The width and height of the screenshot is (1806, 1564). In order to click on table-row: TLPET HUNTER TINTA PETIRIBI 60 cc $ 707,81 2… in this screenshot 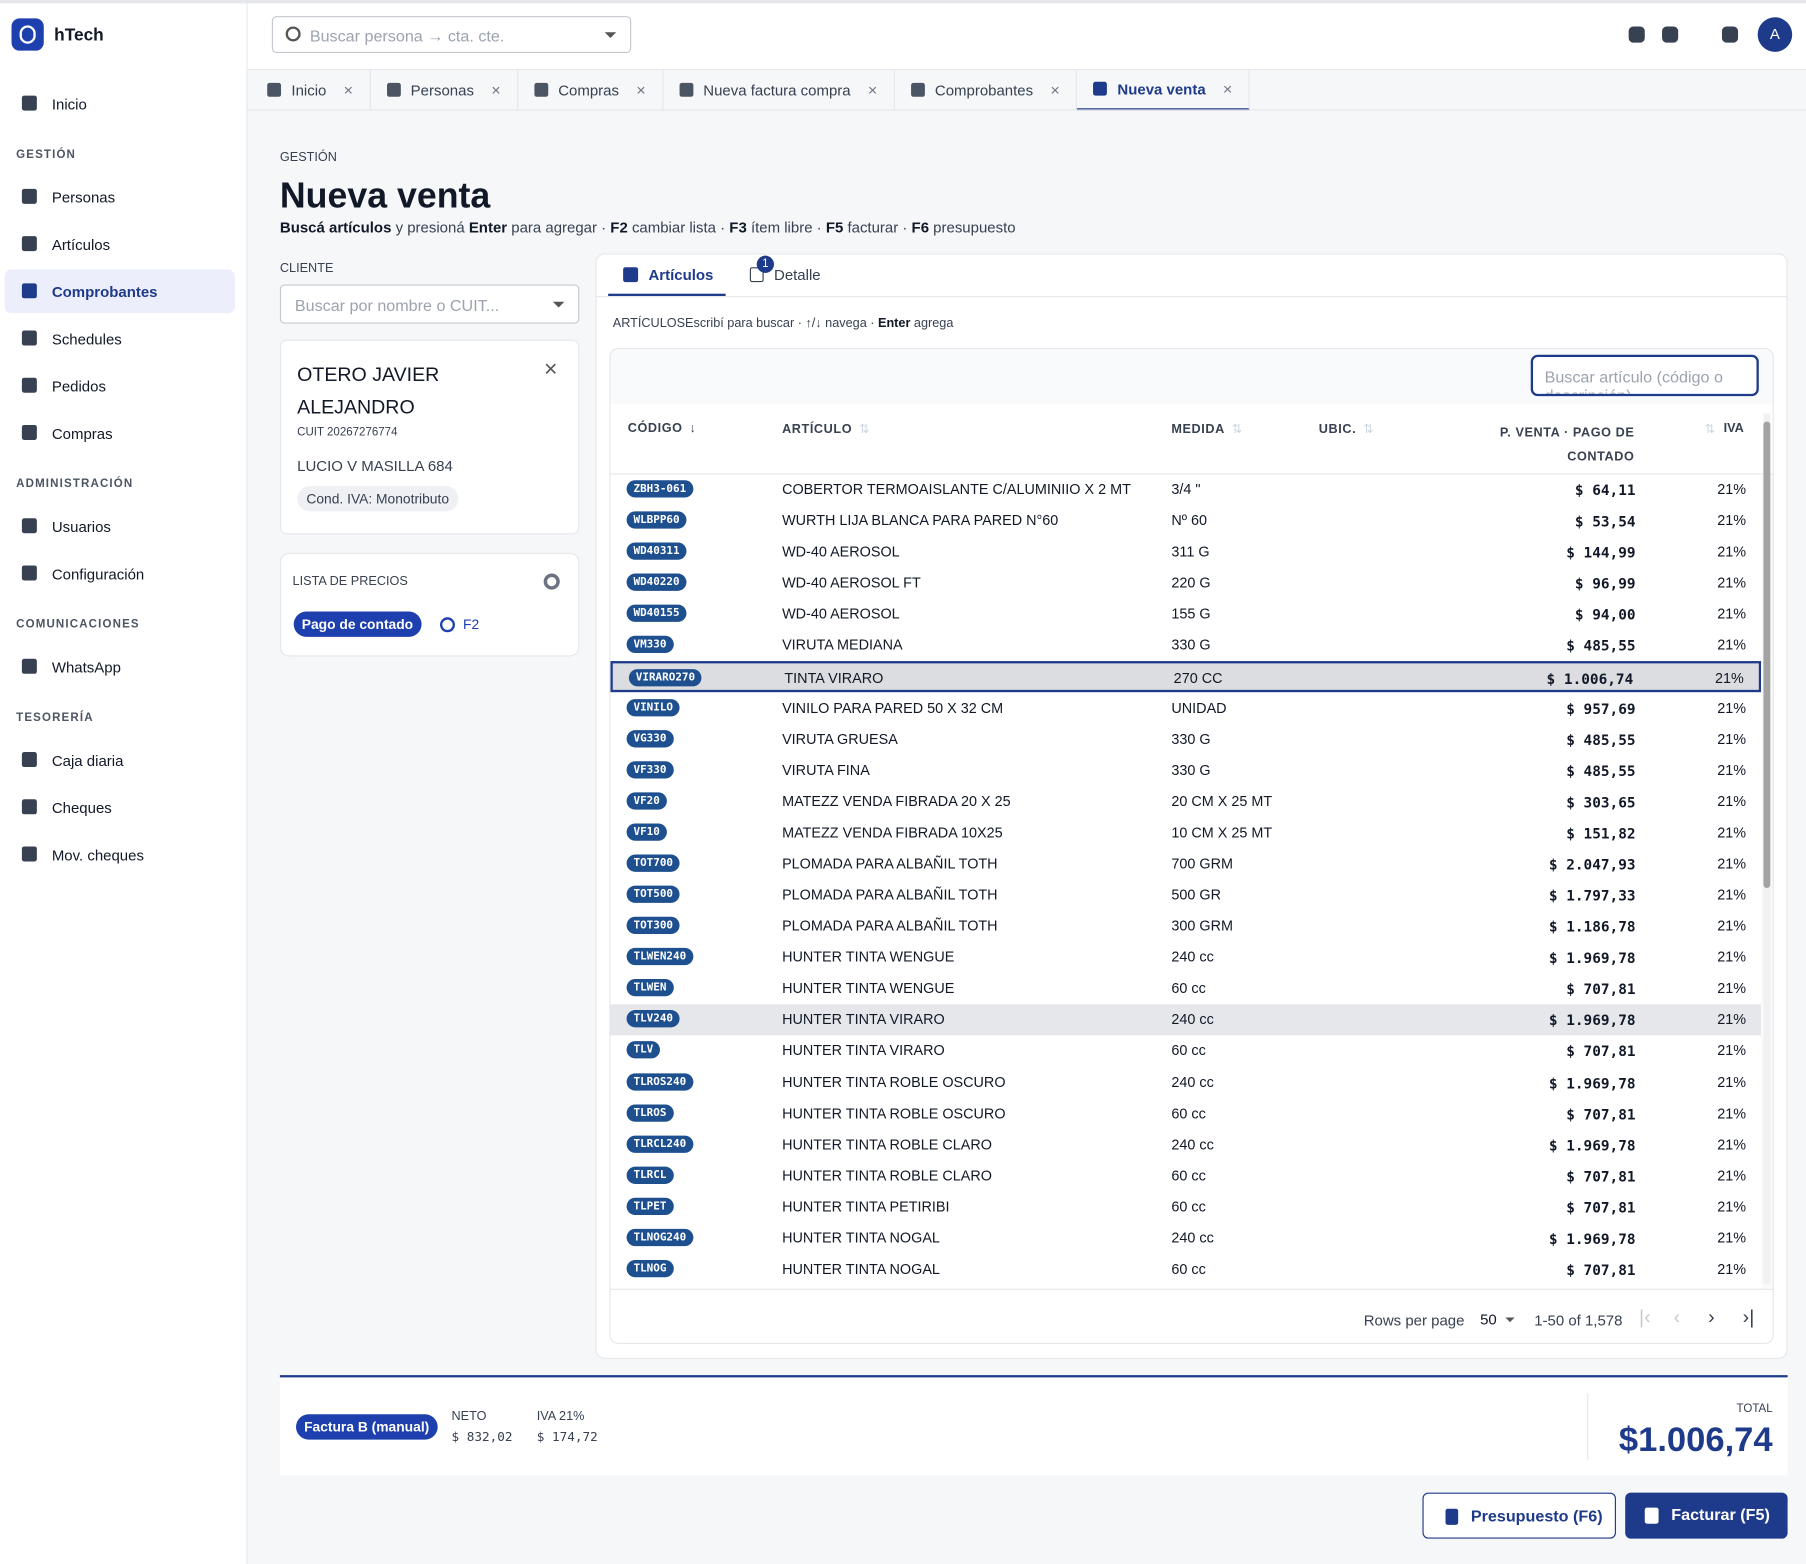, I will do `click(1185, 1207)`.